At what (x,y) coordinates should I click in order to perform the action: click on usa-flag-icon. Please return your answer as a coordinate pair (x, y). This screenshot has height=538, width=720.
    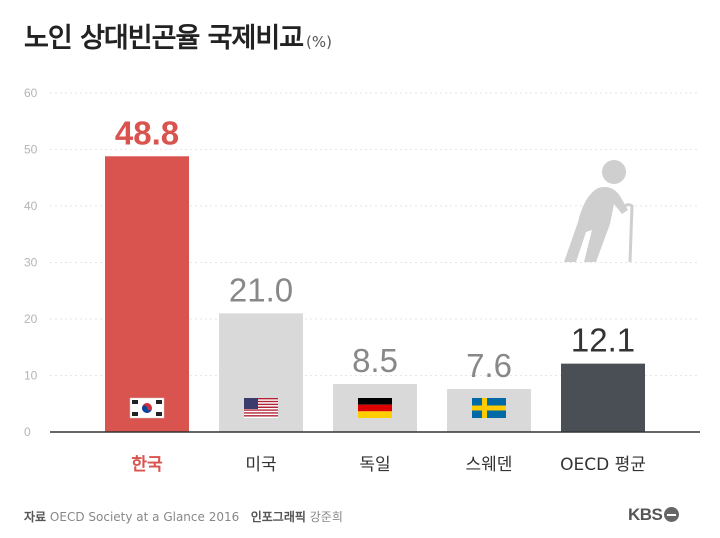
    Looking at the image, I should click on (261, 408).